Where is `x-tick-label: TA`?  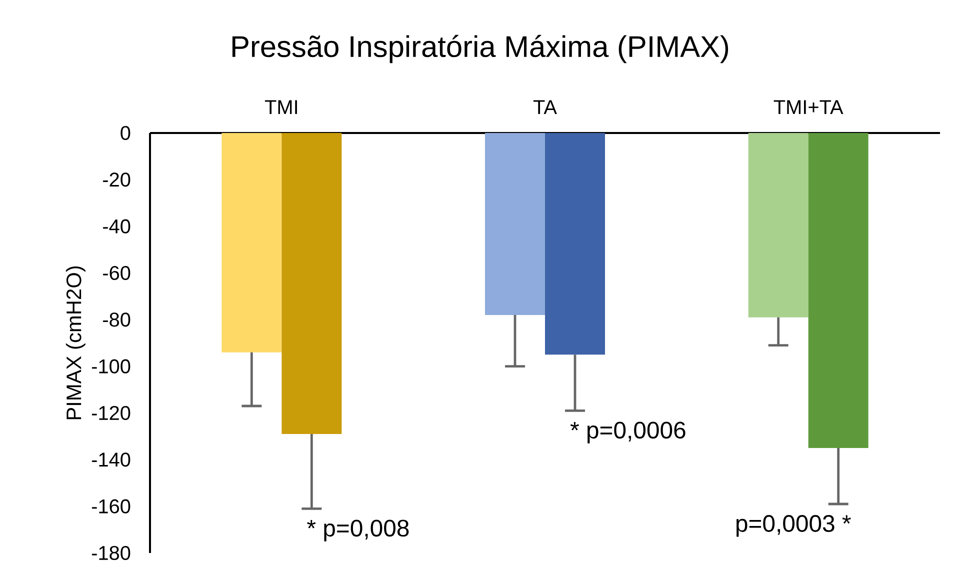
x-tick-label: TA is located at coordinates (545, 107).